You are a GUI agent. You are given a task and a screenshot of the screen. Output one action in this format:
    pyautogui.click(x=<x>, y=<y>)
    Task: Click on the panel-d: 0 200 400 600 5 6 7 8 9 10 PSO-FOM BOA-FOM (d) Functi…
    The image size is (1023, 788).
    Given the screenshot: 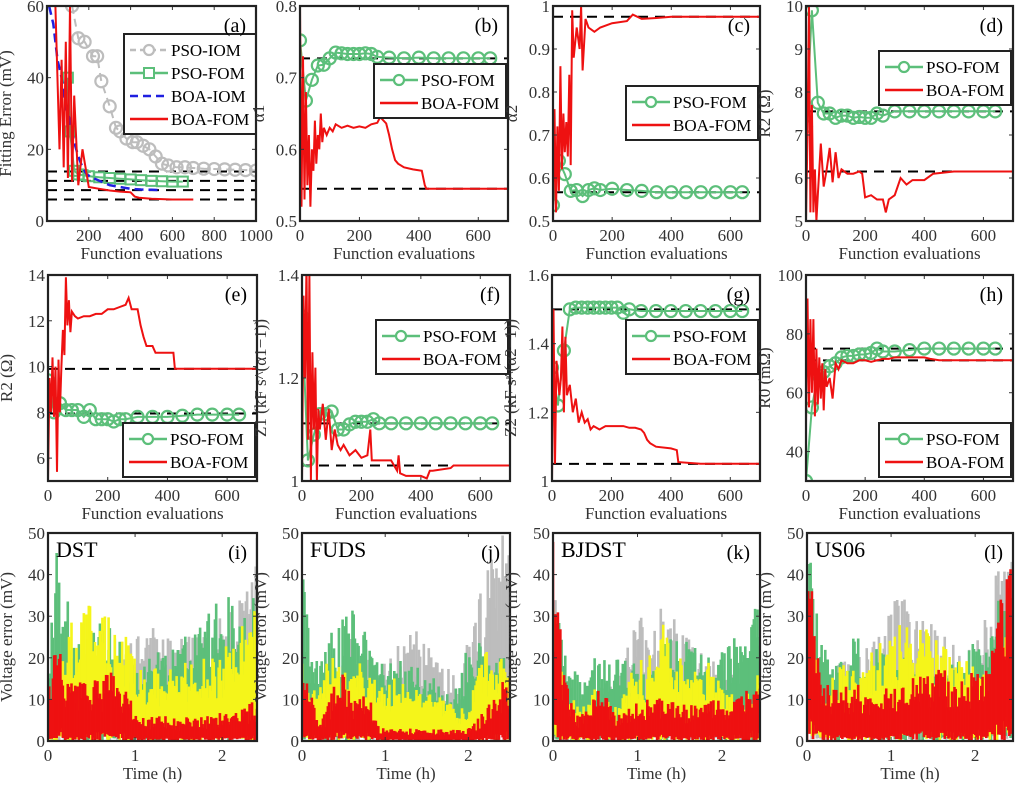 What is the action you would take?
    pyautogui.click(x=885, y=131)
    